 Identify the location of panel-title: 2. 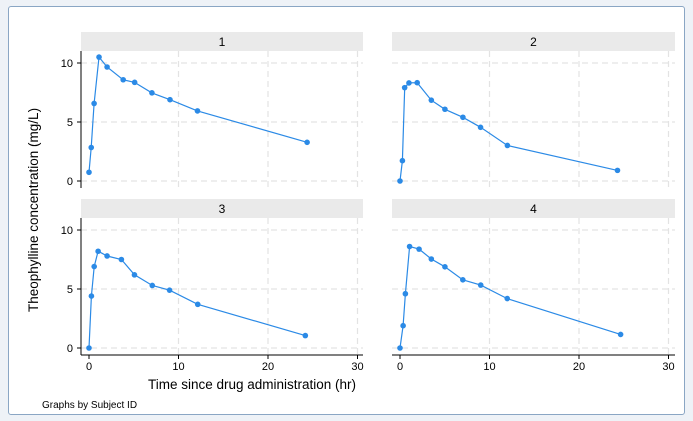
(533, 42).